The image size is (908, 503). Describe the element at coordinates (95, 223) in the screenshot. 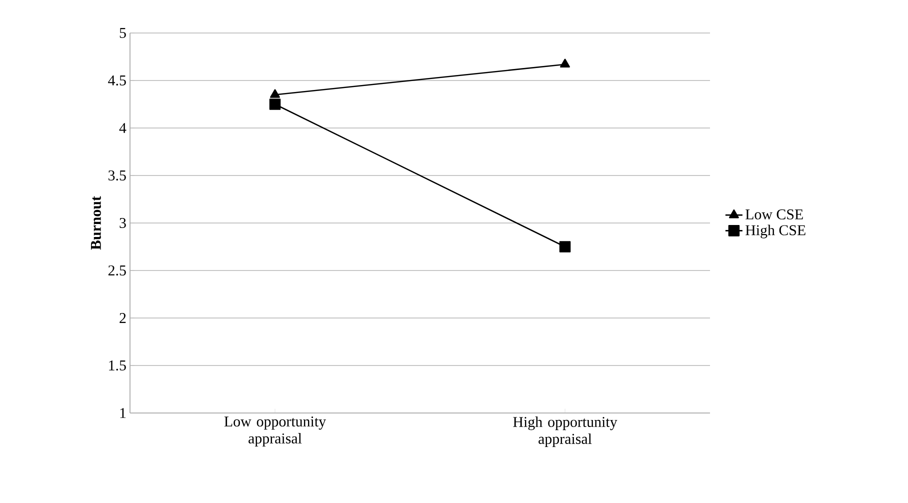

I see `y-axis-title: Burnout` at that location.